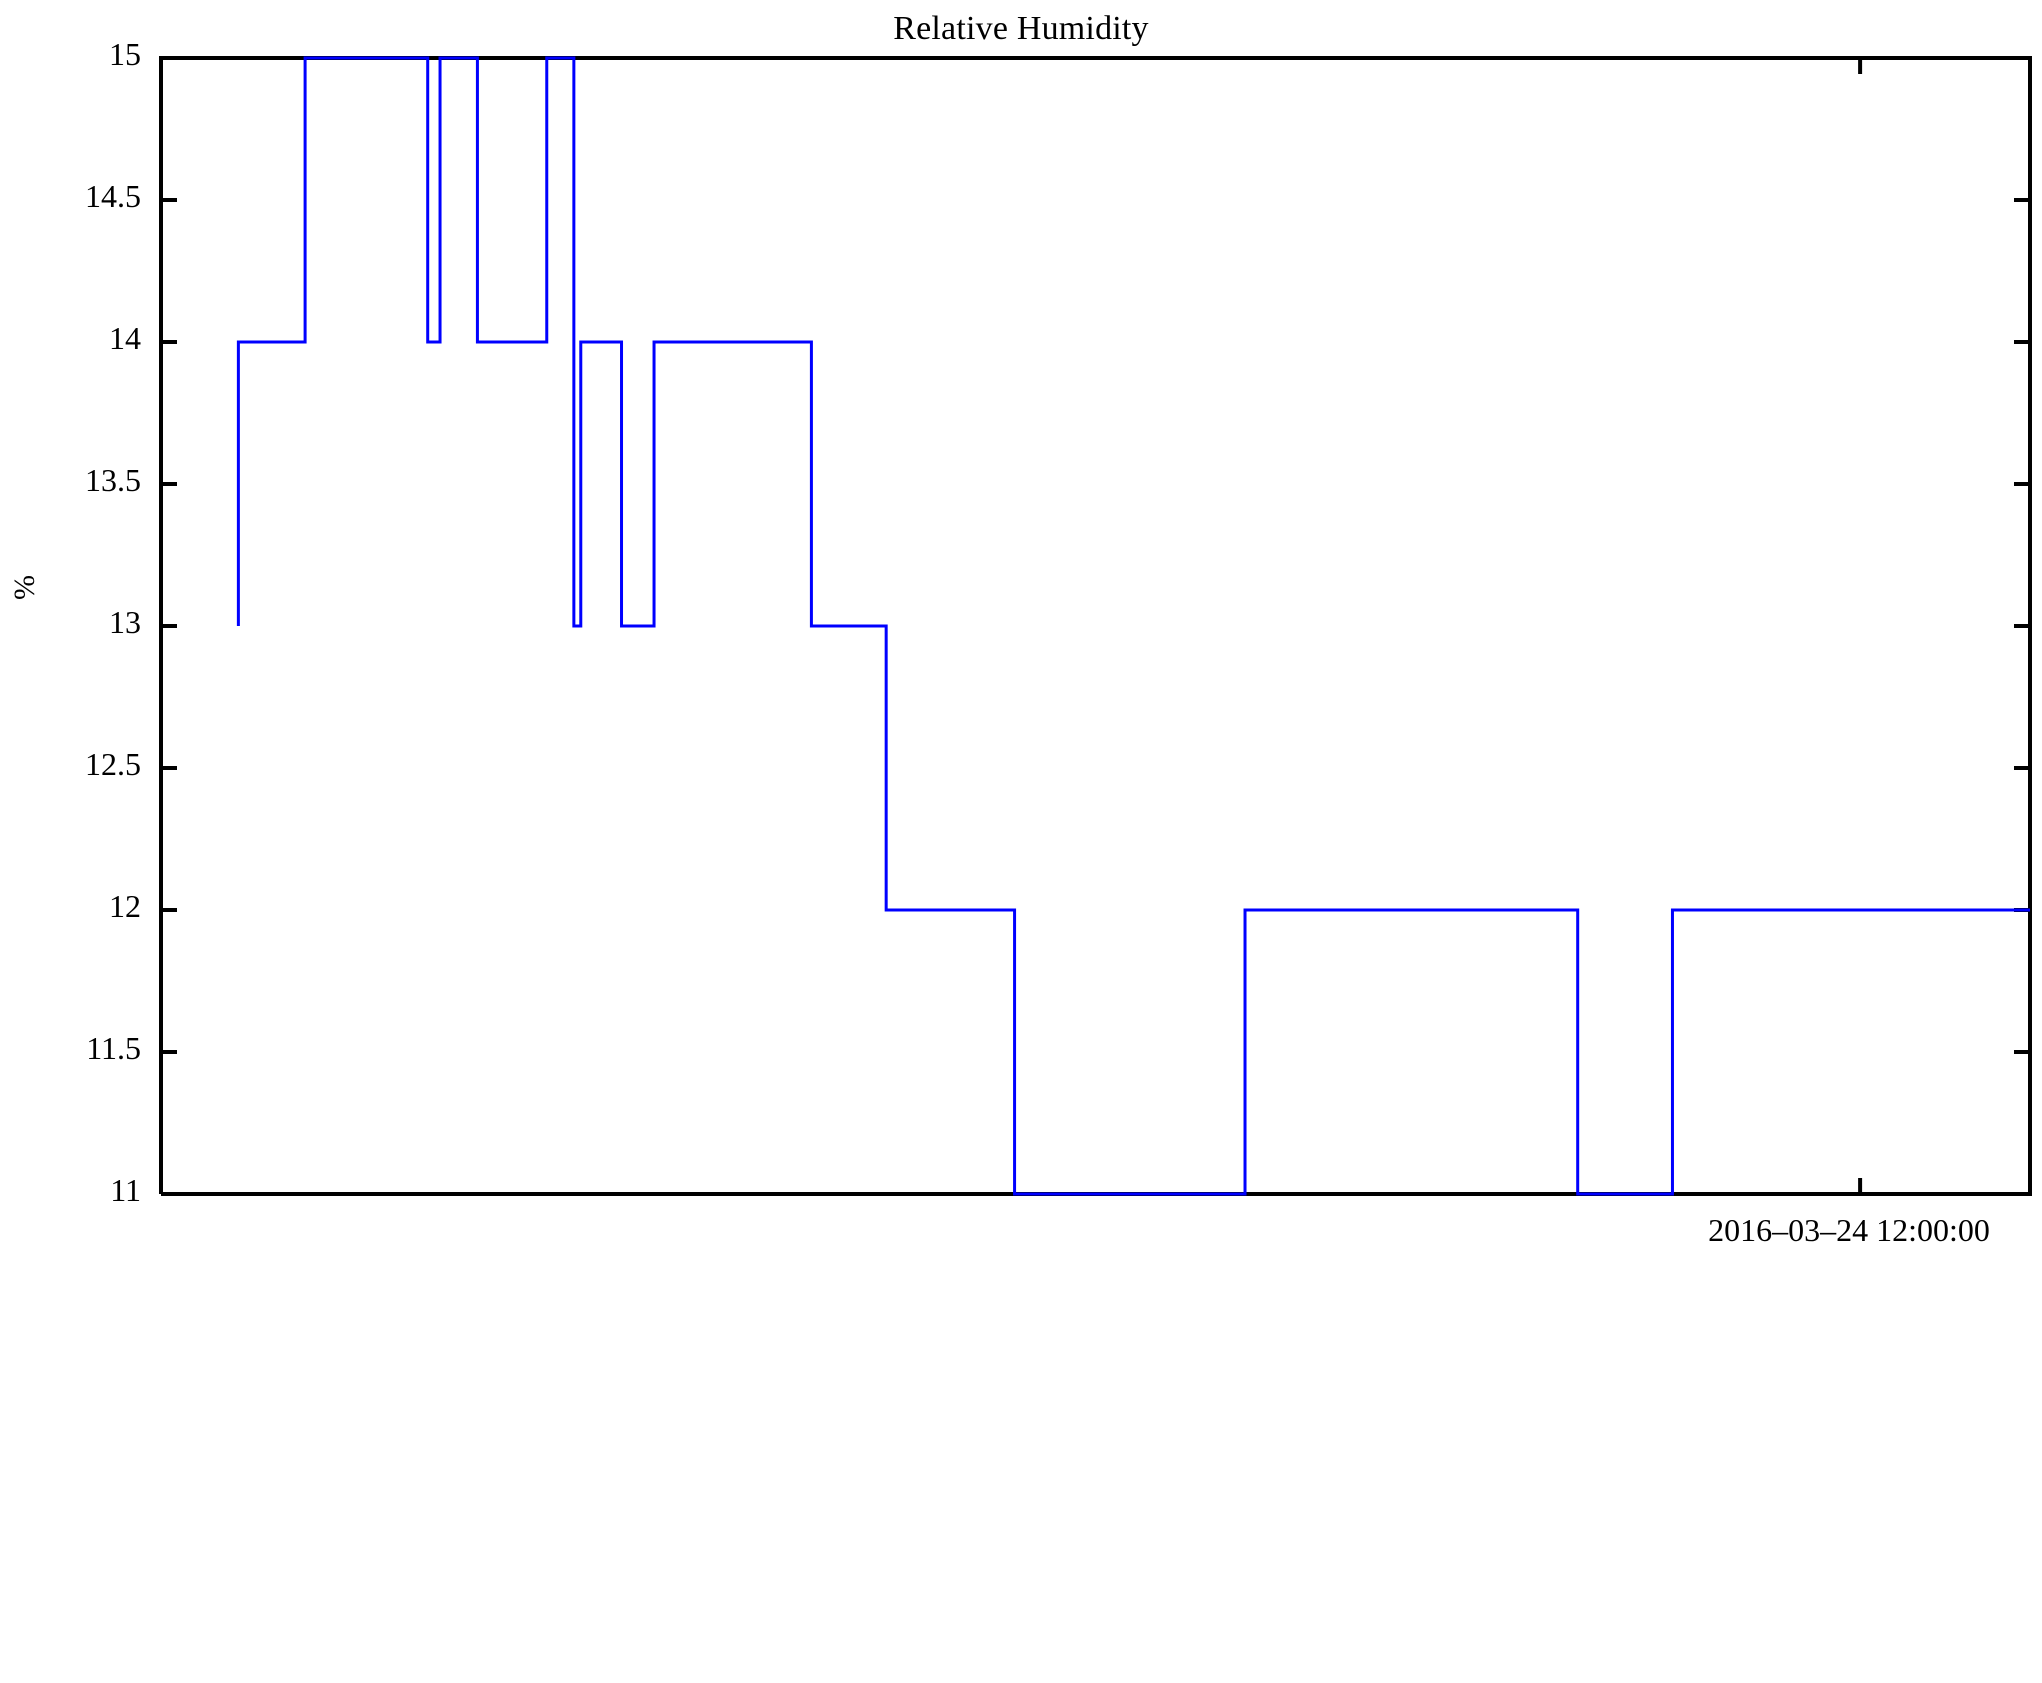  Describe the element at coordinates (113, 480) in the screenshot. I see `y-tick-label: 13.5` at that location.